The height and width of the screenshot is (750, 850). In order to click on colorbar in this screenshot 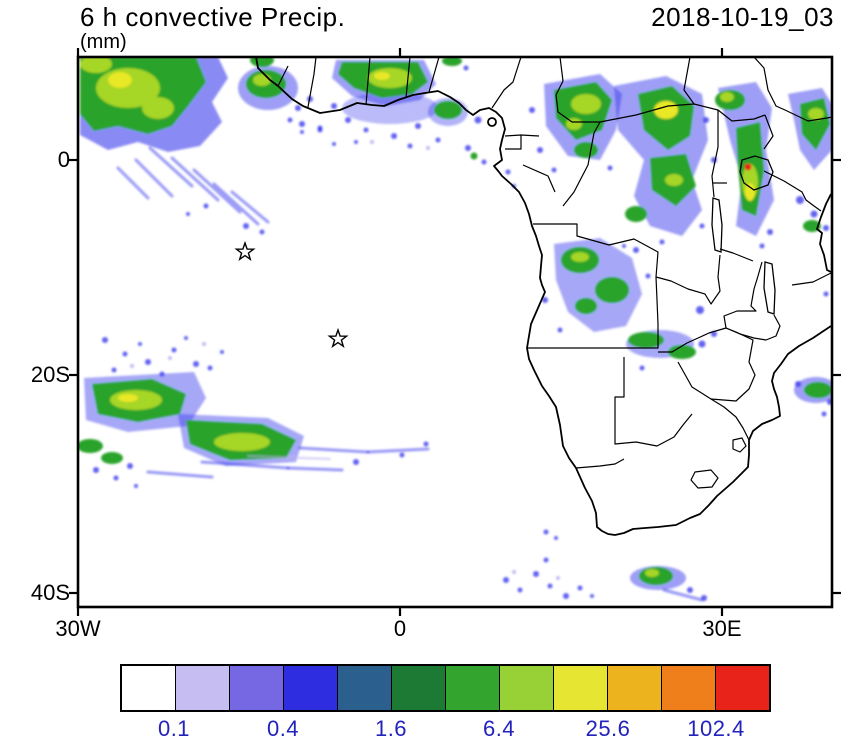, I will do `click(445, 688)`.